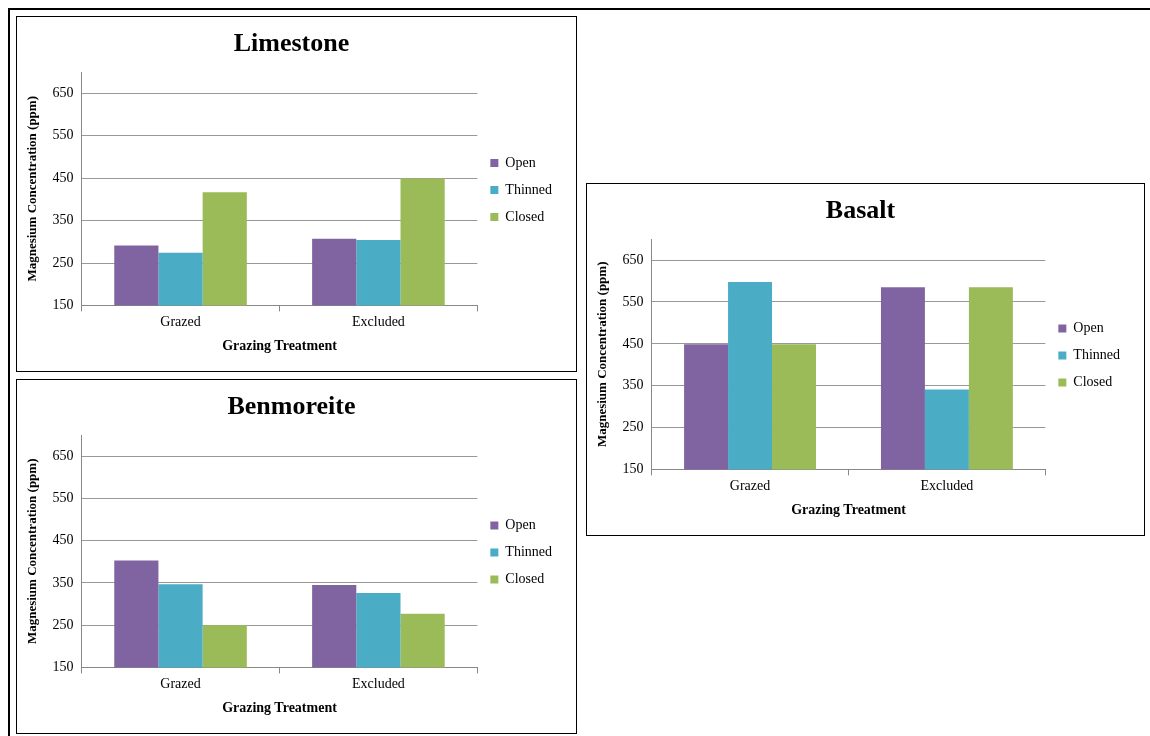 This screenshot has width=1150, height=736. I want to click on chart-title: Limestone, so click(291, 43).